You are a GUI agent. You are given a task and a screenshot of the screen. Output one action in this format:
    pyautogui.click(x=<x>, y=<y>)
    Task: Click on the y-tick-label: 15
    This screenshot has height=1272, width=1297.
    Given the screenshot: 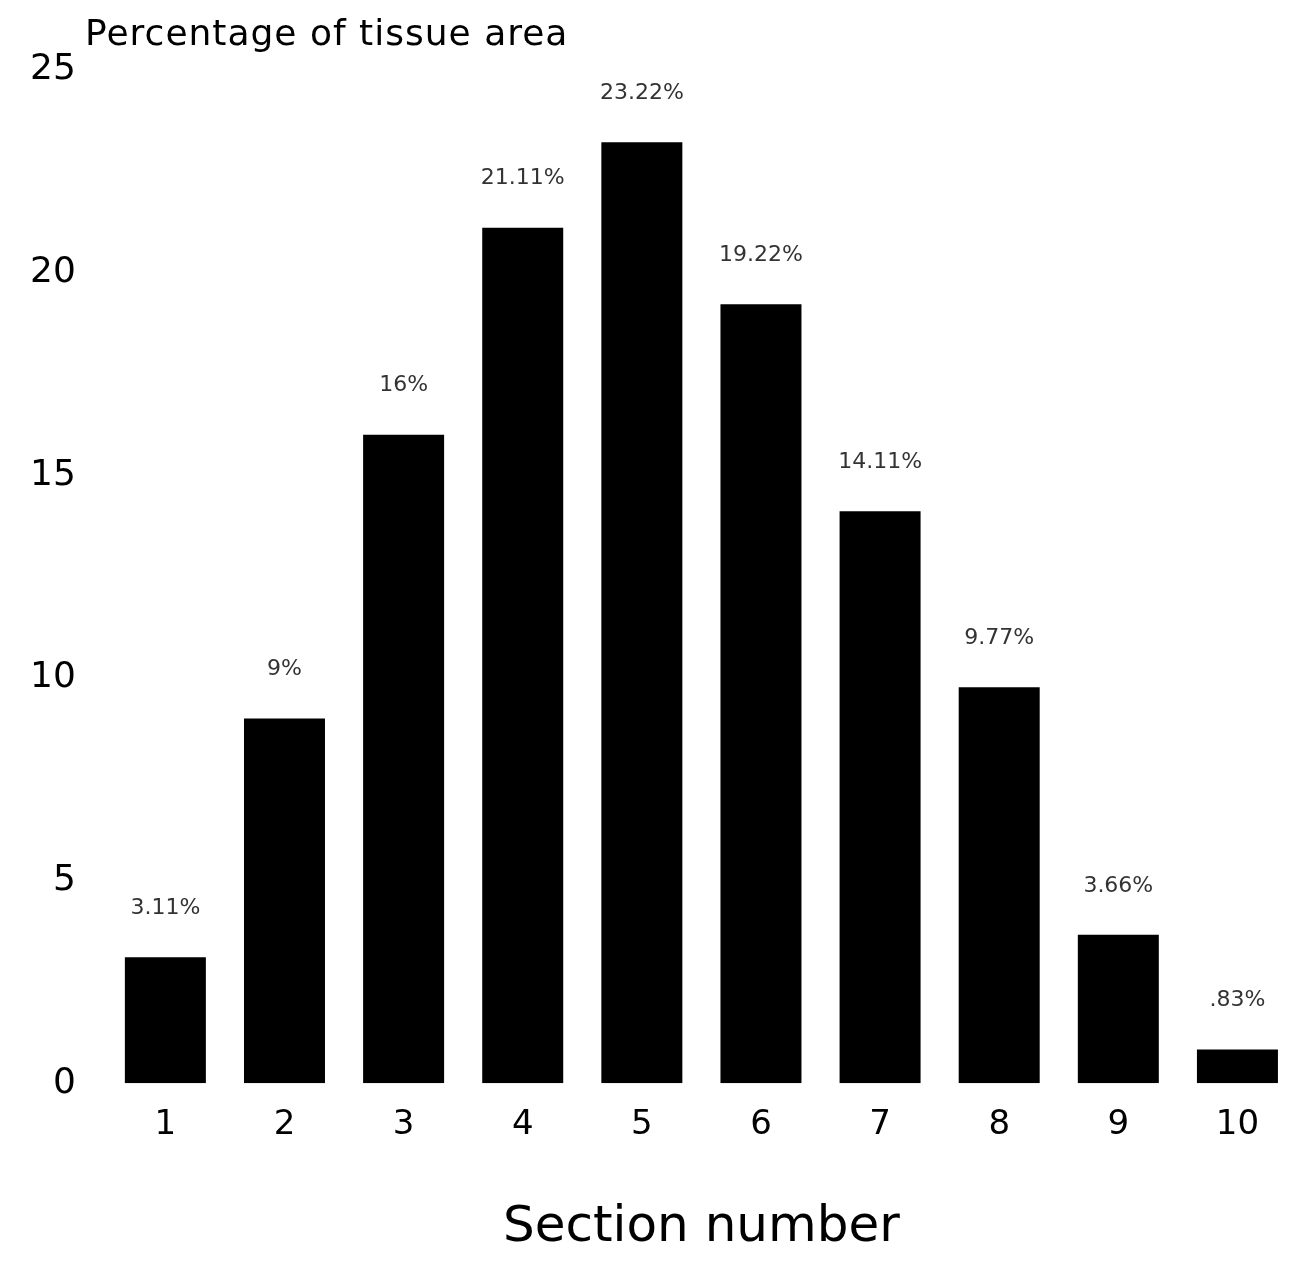 What is the action you would take?
    pyautogui.click(x=53, y=472)
    